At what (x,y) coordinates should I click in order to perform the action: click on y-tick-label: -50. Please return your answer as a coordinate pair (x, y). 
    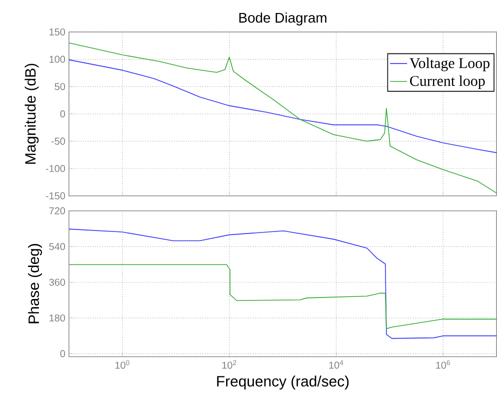
    Looking at the image, I should click on (58, 141).